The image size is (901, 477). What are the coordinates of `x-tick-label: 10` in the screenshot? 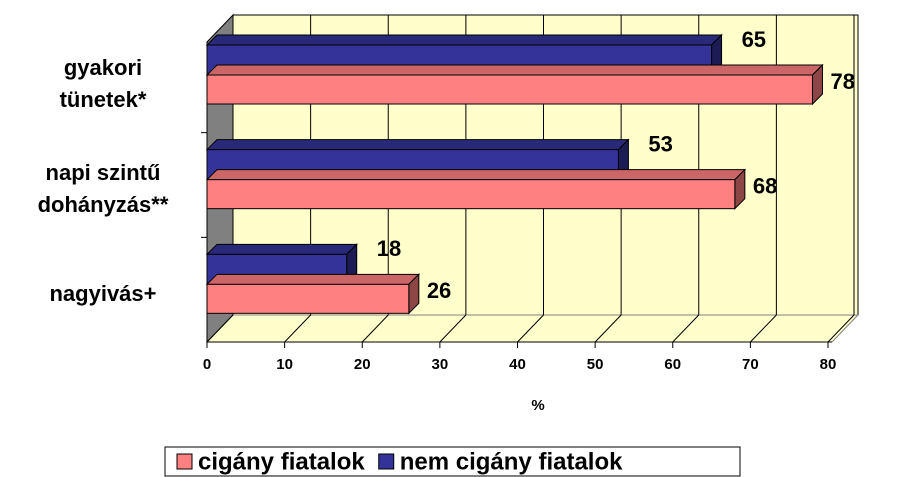 It's located at (284, 364).